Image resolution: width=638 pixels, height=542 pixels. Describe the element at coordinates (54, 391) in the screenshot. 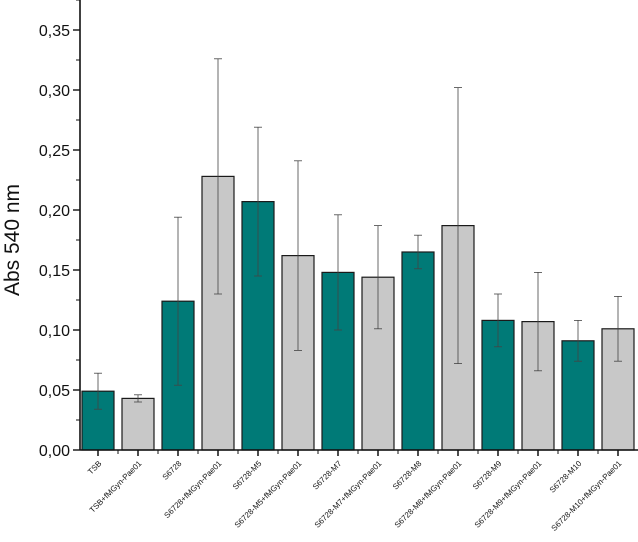

I see `y-tick-label: 0,05` at that location.